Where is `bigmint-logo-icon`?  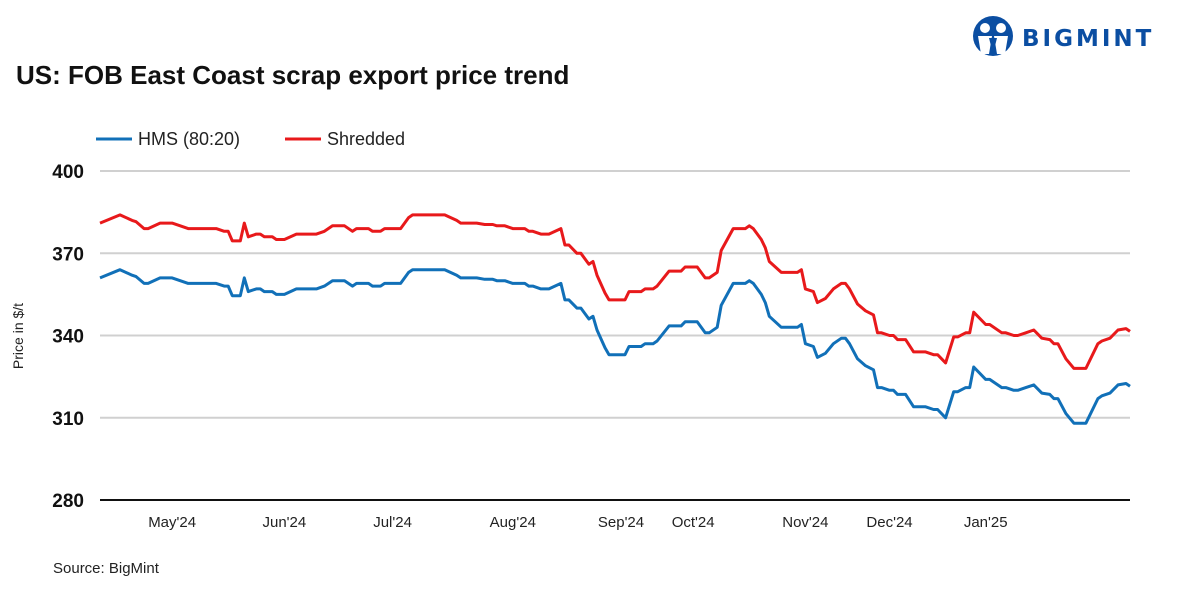
bigmint-logo-icon is located at coordinates (993, 36).